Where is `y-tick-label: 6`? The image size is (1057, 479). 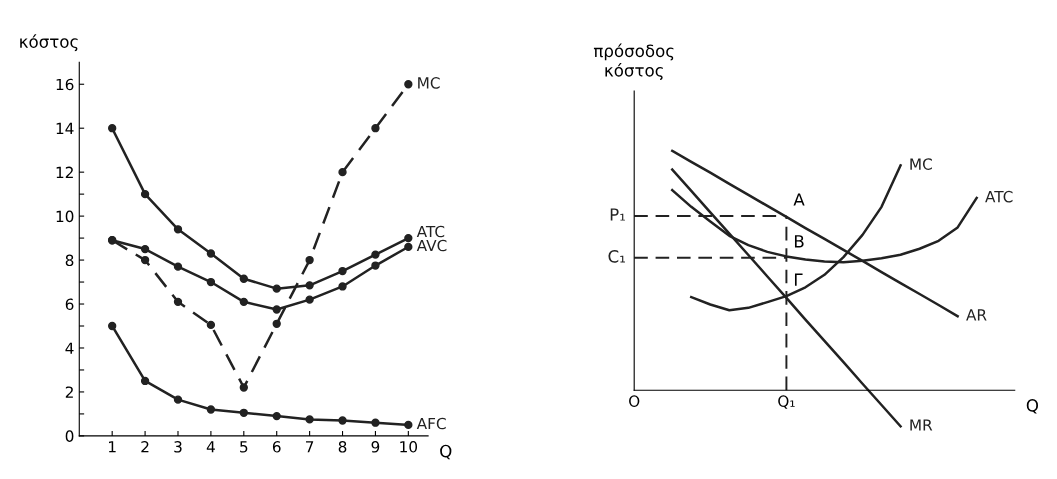
y-tick-label: 6 is located at coordinates (69, 304).